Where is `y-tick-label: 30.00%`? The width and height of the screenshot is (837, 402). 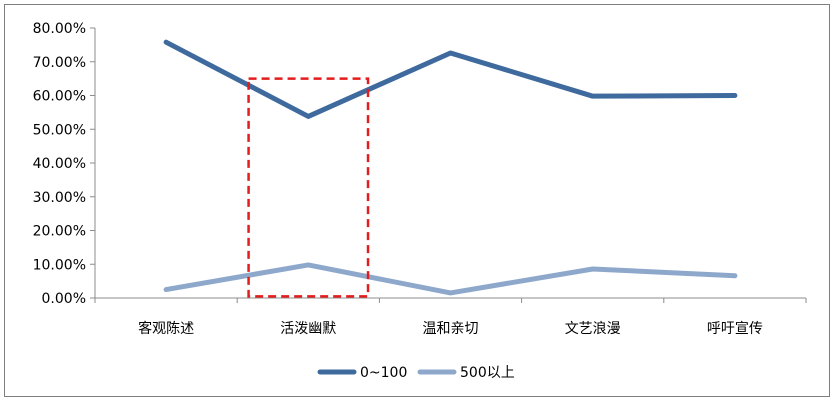
y-tick-label: 30.00% is located at coordinates (59, 198).